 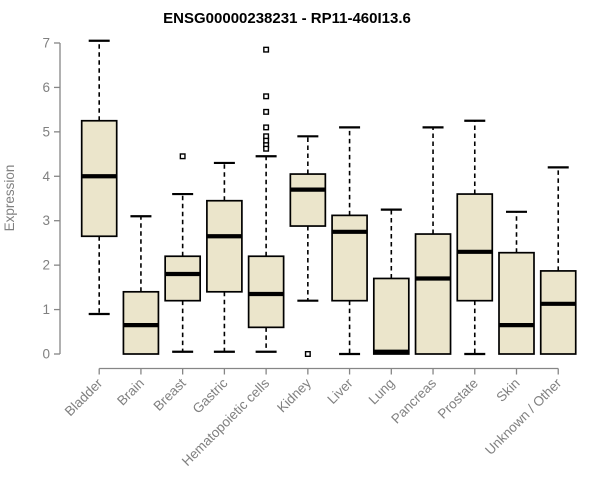 I want to click on box-lung, so click(x=391, y=281).